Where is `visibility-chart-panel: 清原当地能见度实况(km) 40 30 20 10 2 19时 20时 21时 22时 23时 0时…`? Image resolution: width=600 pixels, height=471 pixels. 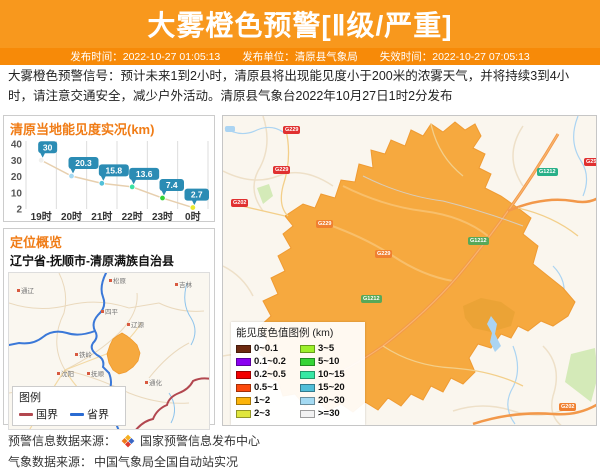 visibility-chart-panel: 清原当地能见度实况(km) 40 30 20 10 2 19时 20时 21时 22时 23时 0时… is located at coordinates (109, 169).